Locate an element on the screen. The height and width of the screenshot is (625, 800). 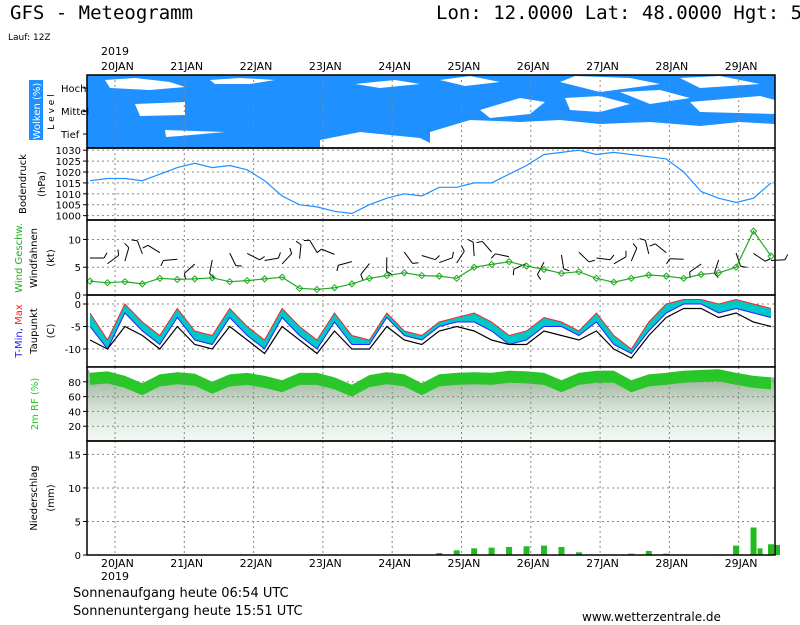
temperature-band is located at coordinates (430, 326).